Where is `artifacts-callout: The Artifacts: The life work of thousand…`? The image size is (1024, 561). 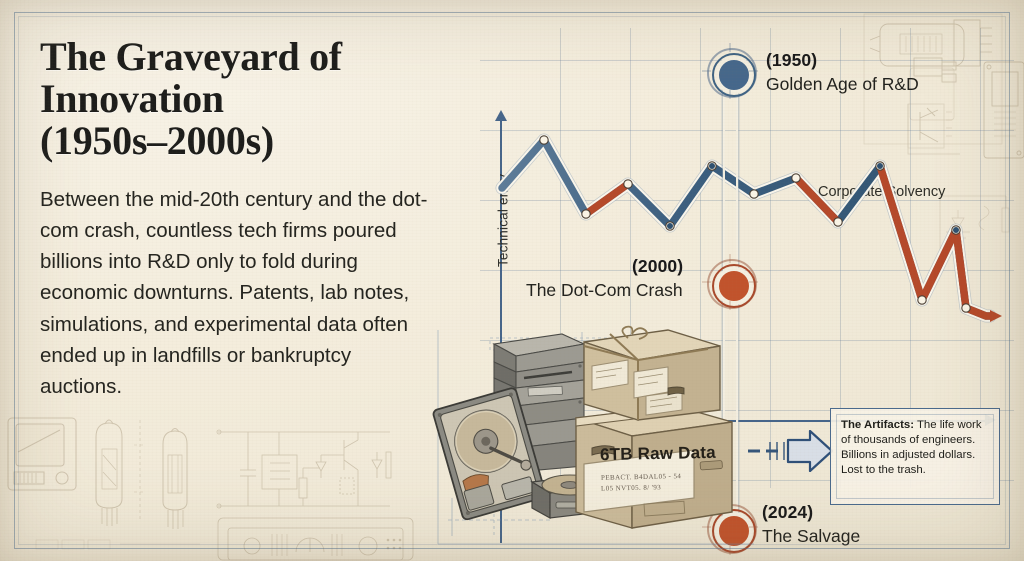
artifacts-callout: The Artifacts: The life work of thousand… is located at coordinates (915, 456).